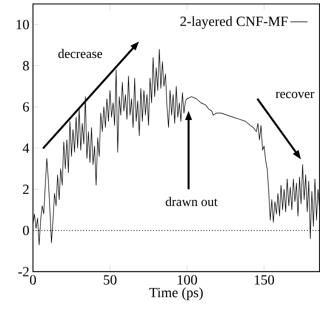 Image resolution: width=320 pixels, height=320 pixels. Describe the element at coordinates (187, 280) in the screenshot. I see `x-tick-label: 100` at that location.